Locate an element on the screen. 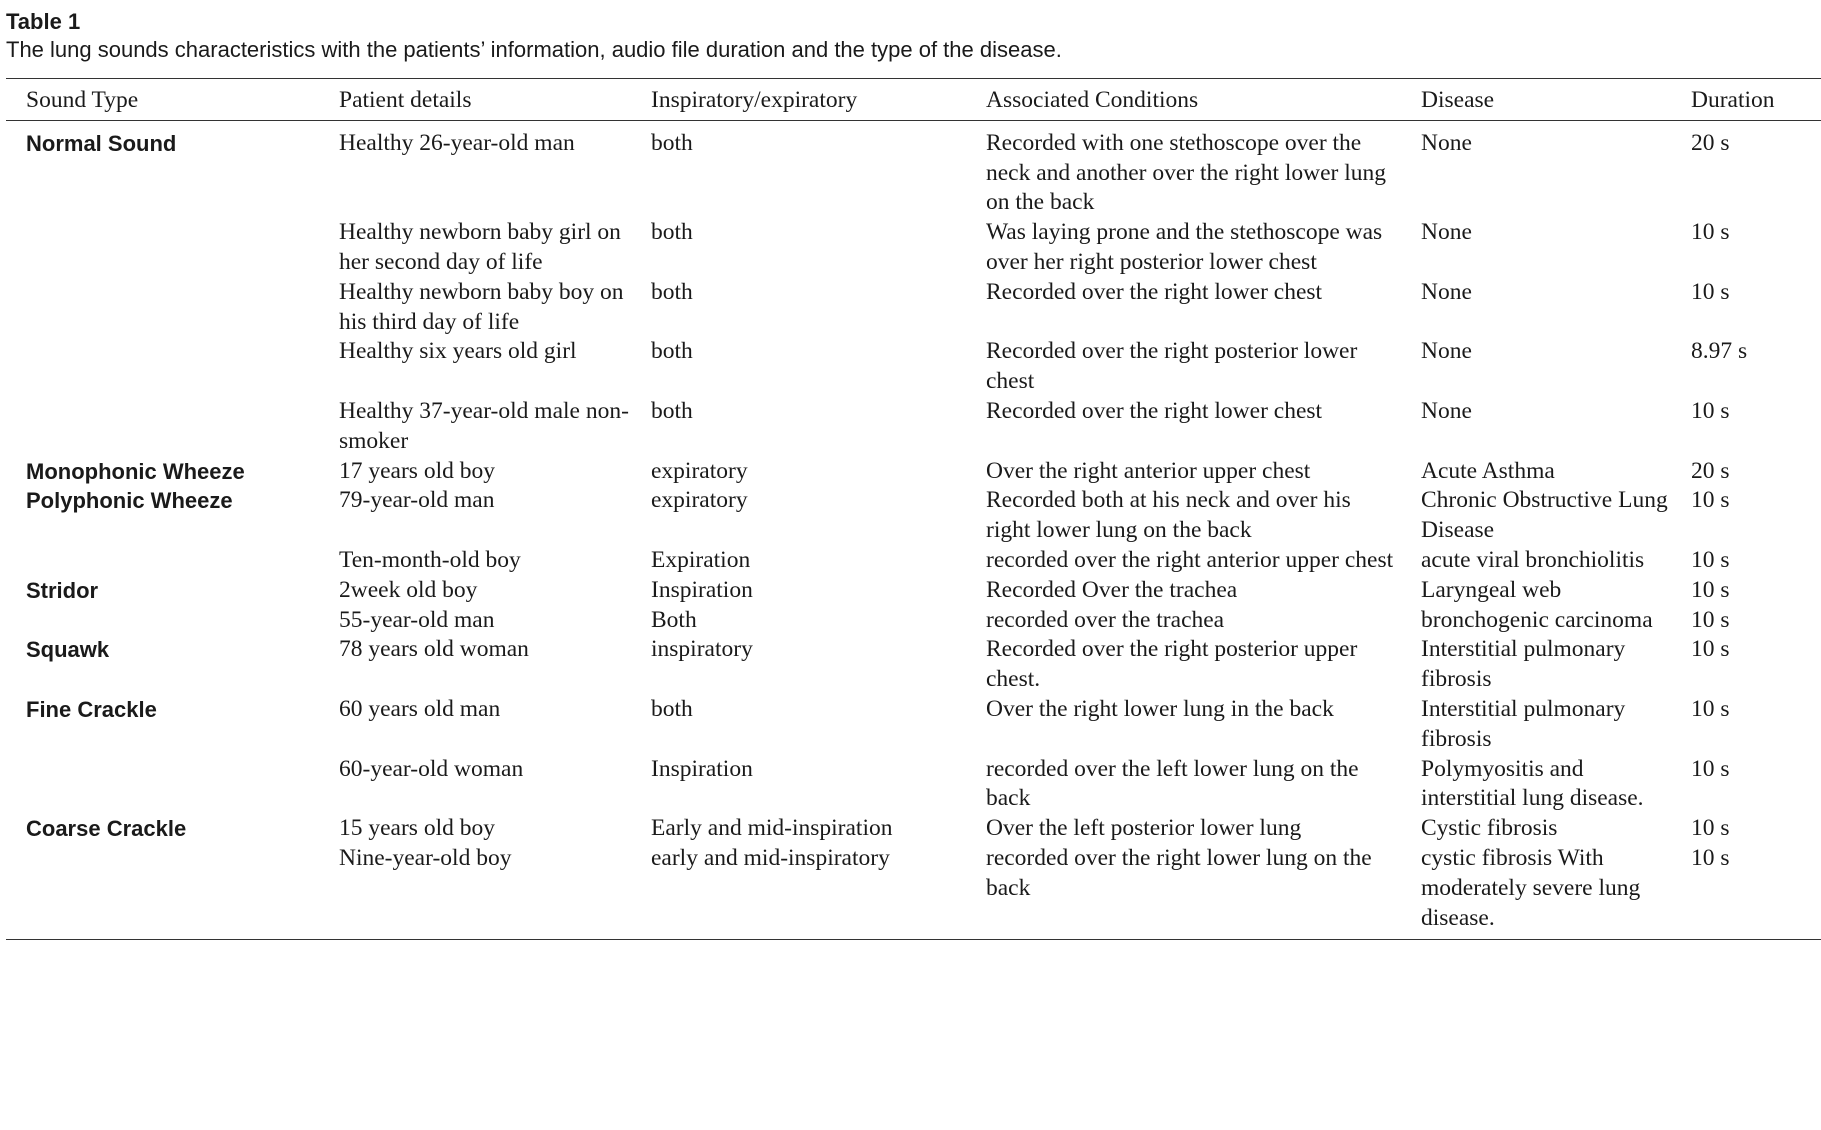 The width and height of the screenshot is (1821, 1130). sound-type-cell: Monophonic Wheeze is located at coordinates (135, 471).